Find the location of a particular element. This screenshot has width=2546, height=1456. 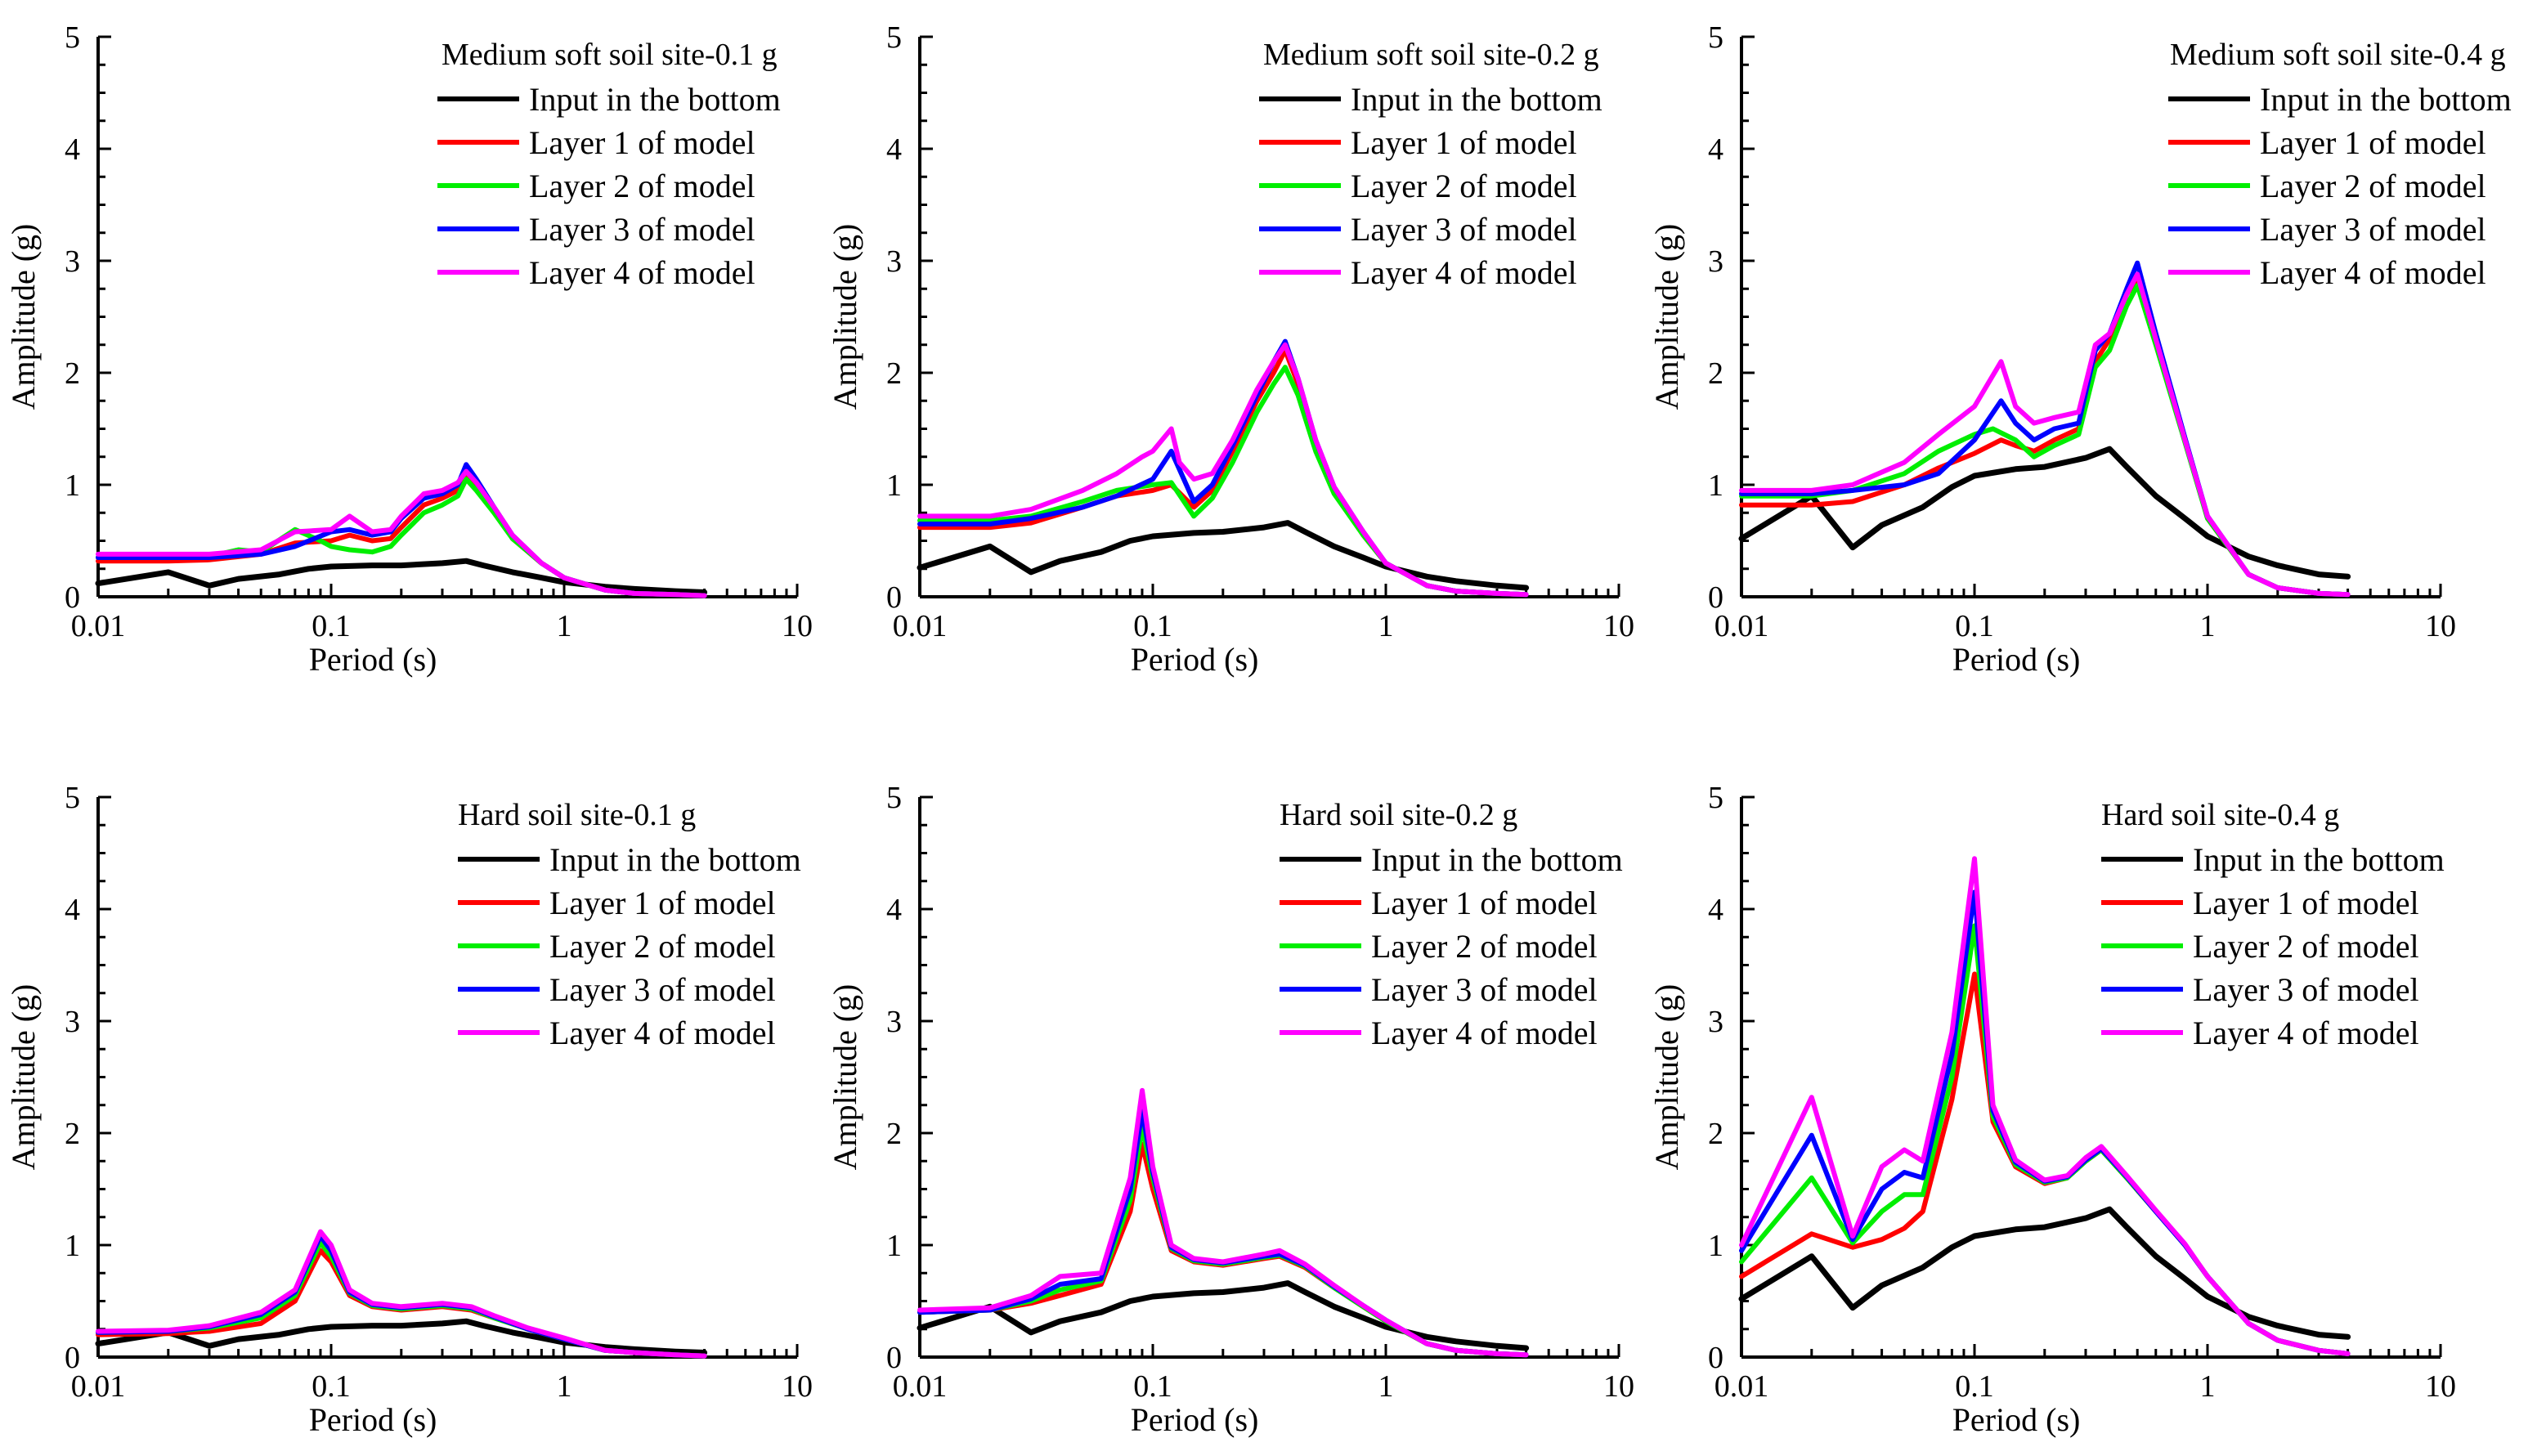

chart-title: Hard soil site-0.4 g is located at coordinates (2220, 815).